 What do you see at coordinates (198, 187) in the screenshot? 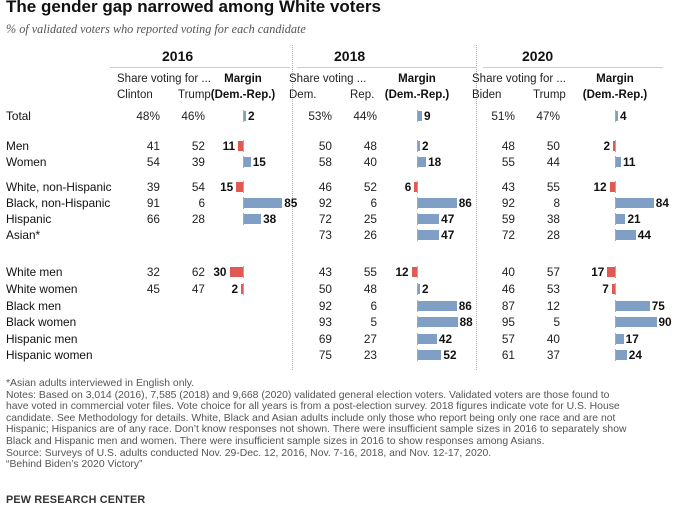
I see `rep-share: 54` at bounding box center [198, 187].